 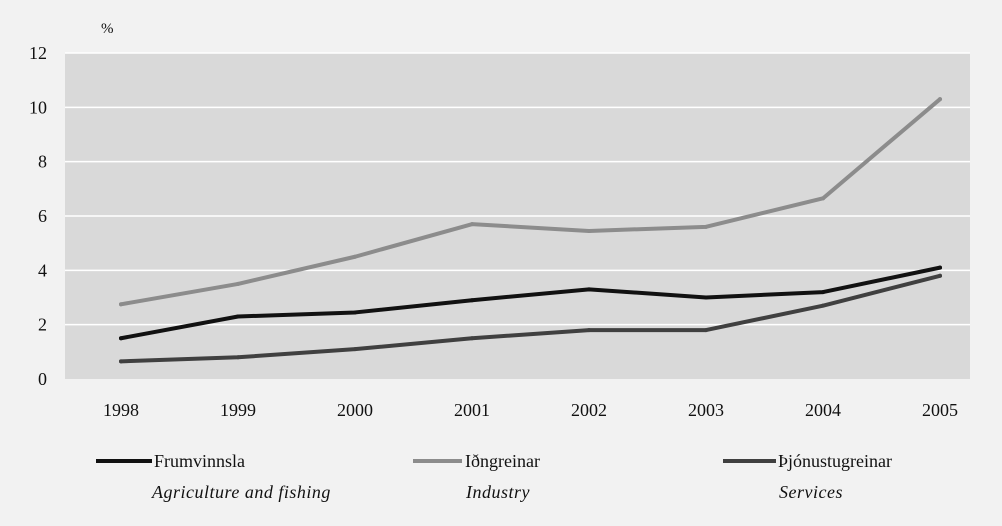 What do you see at coordinates (107, 29) in the screenshot?
I see `y-unit-label: %` at bounding box center [107, 29].